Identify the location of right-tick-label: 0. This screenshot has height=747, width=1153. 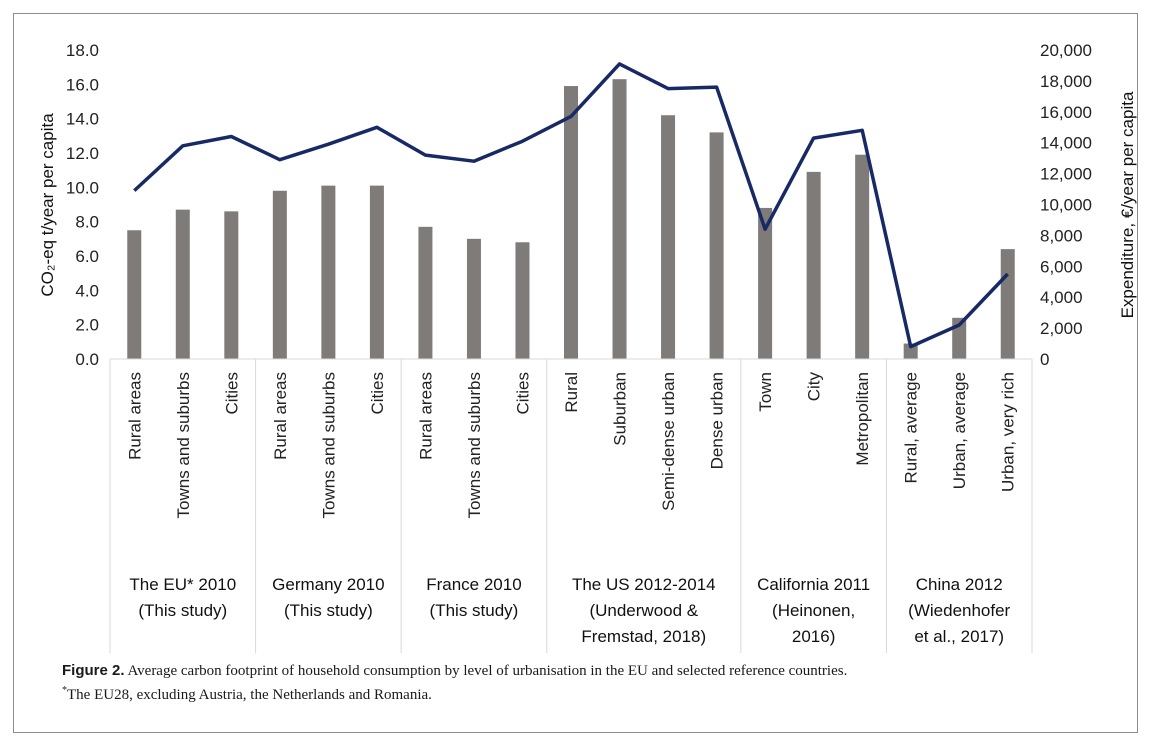
(1044, 359).